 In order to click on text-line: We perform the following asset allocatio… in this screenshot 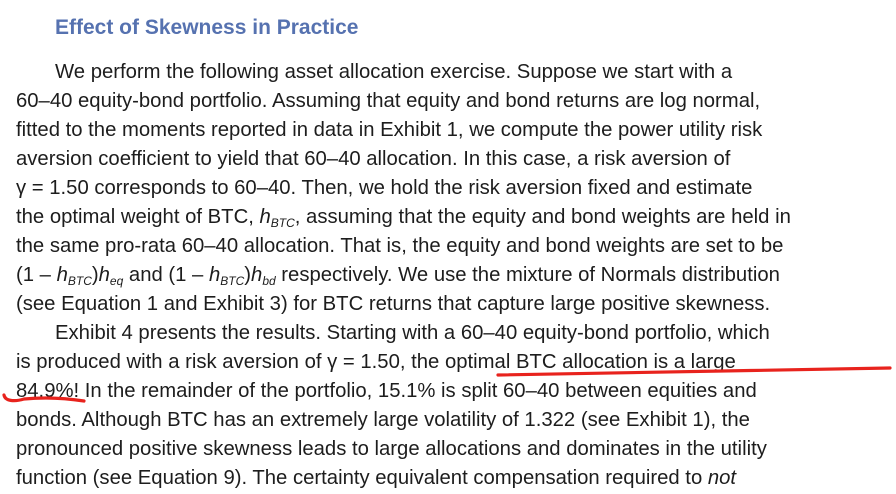, I will do `click(394, 72)`.